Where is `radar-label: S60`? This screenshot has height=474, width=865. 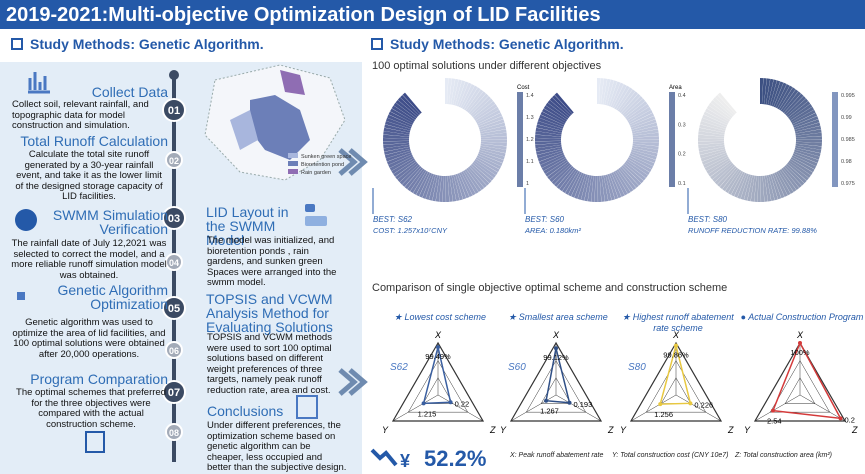
radar-label: S60 is located at coordinates (517, 367).